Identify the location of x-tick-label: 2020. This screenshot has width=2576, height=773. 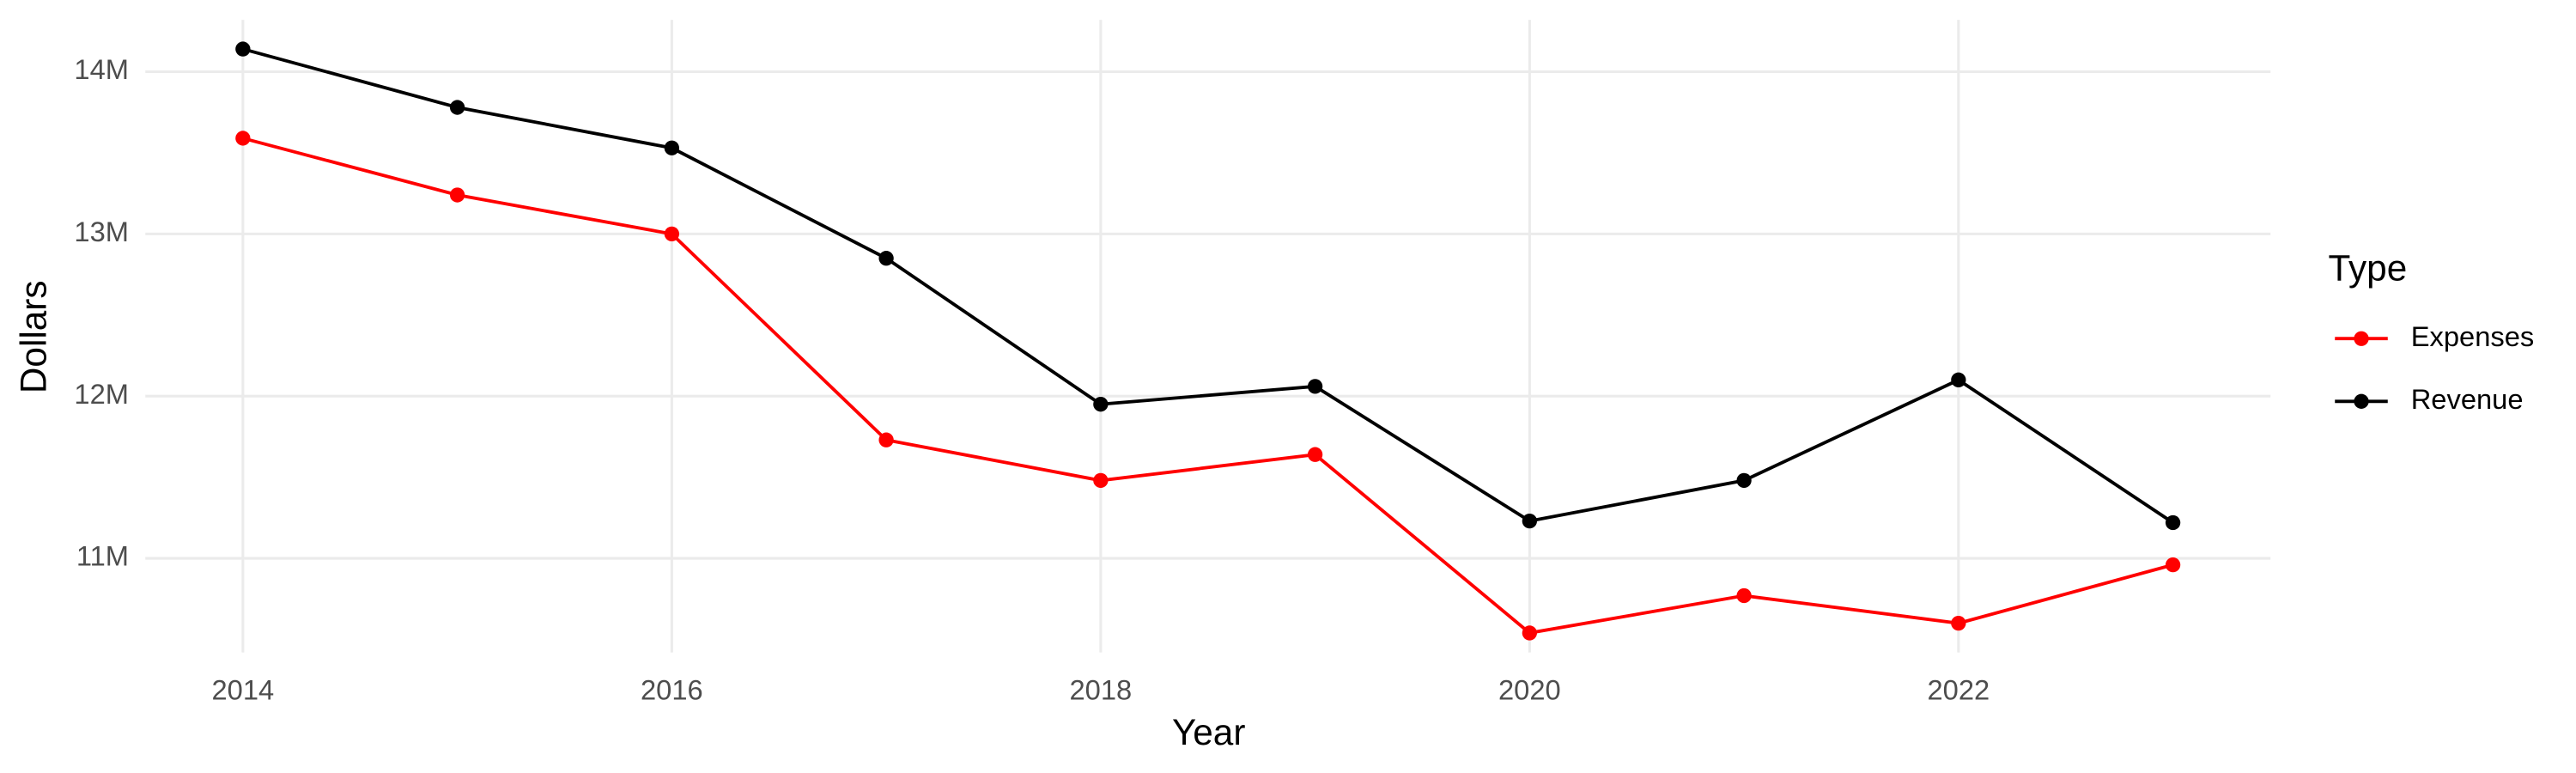
(1529, 689).